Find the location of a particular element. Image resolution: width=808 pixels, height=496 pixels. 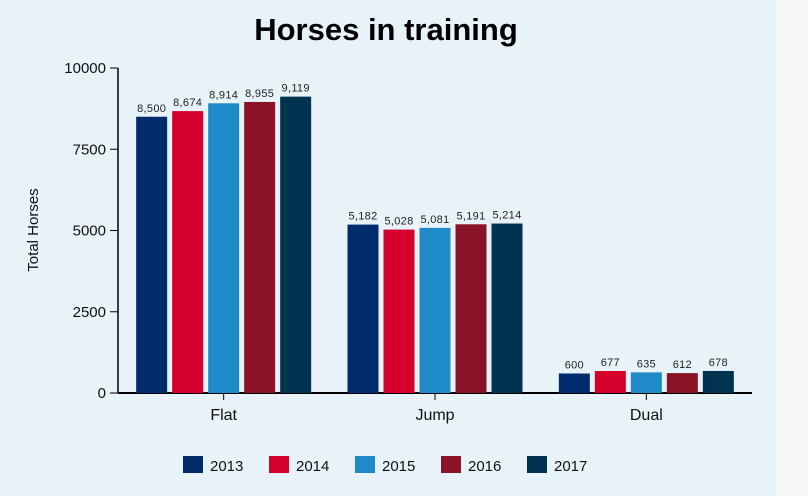

data-label: 8,955 is located at coordinates (259, 94).